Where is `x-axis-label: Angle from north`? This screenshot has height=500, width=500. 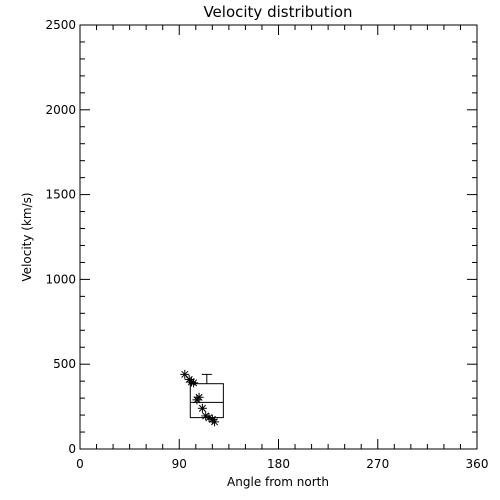
x-axis-label: Angle from north is located at coordinates (278, 482).